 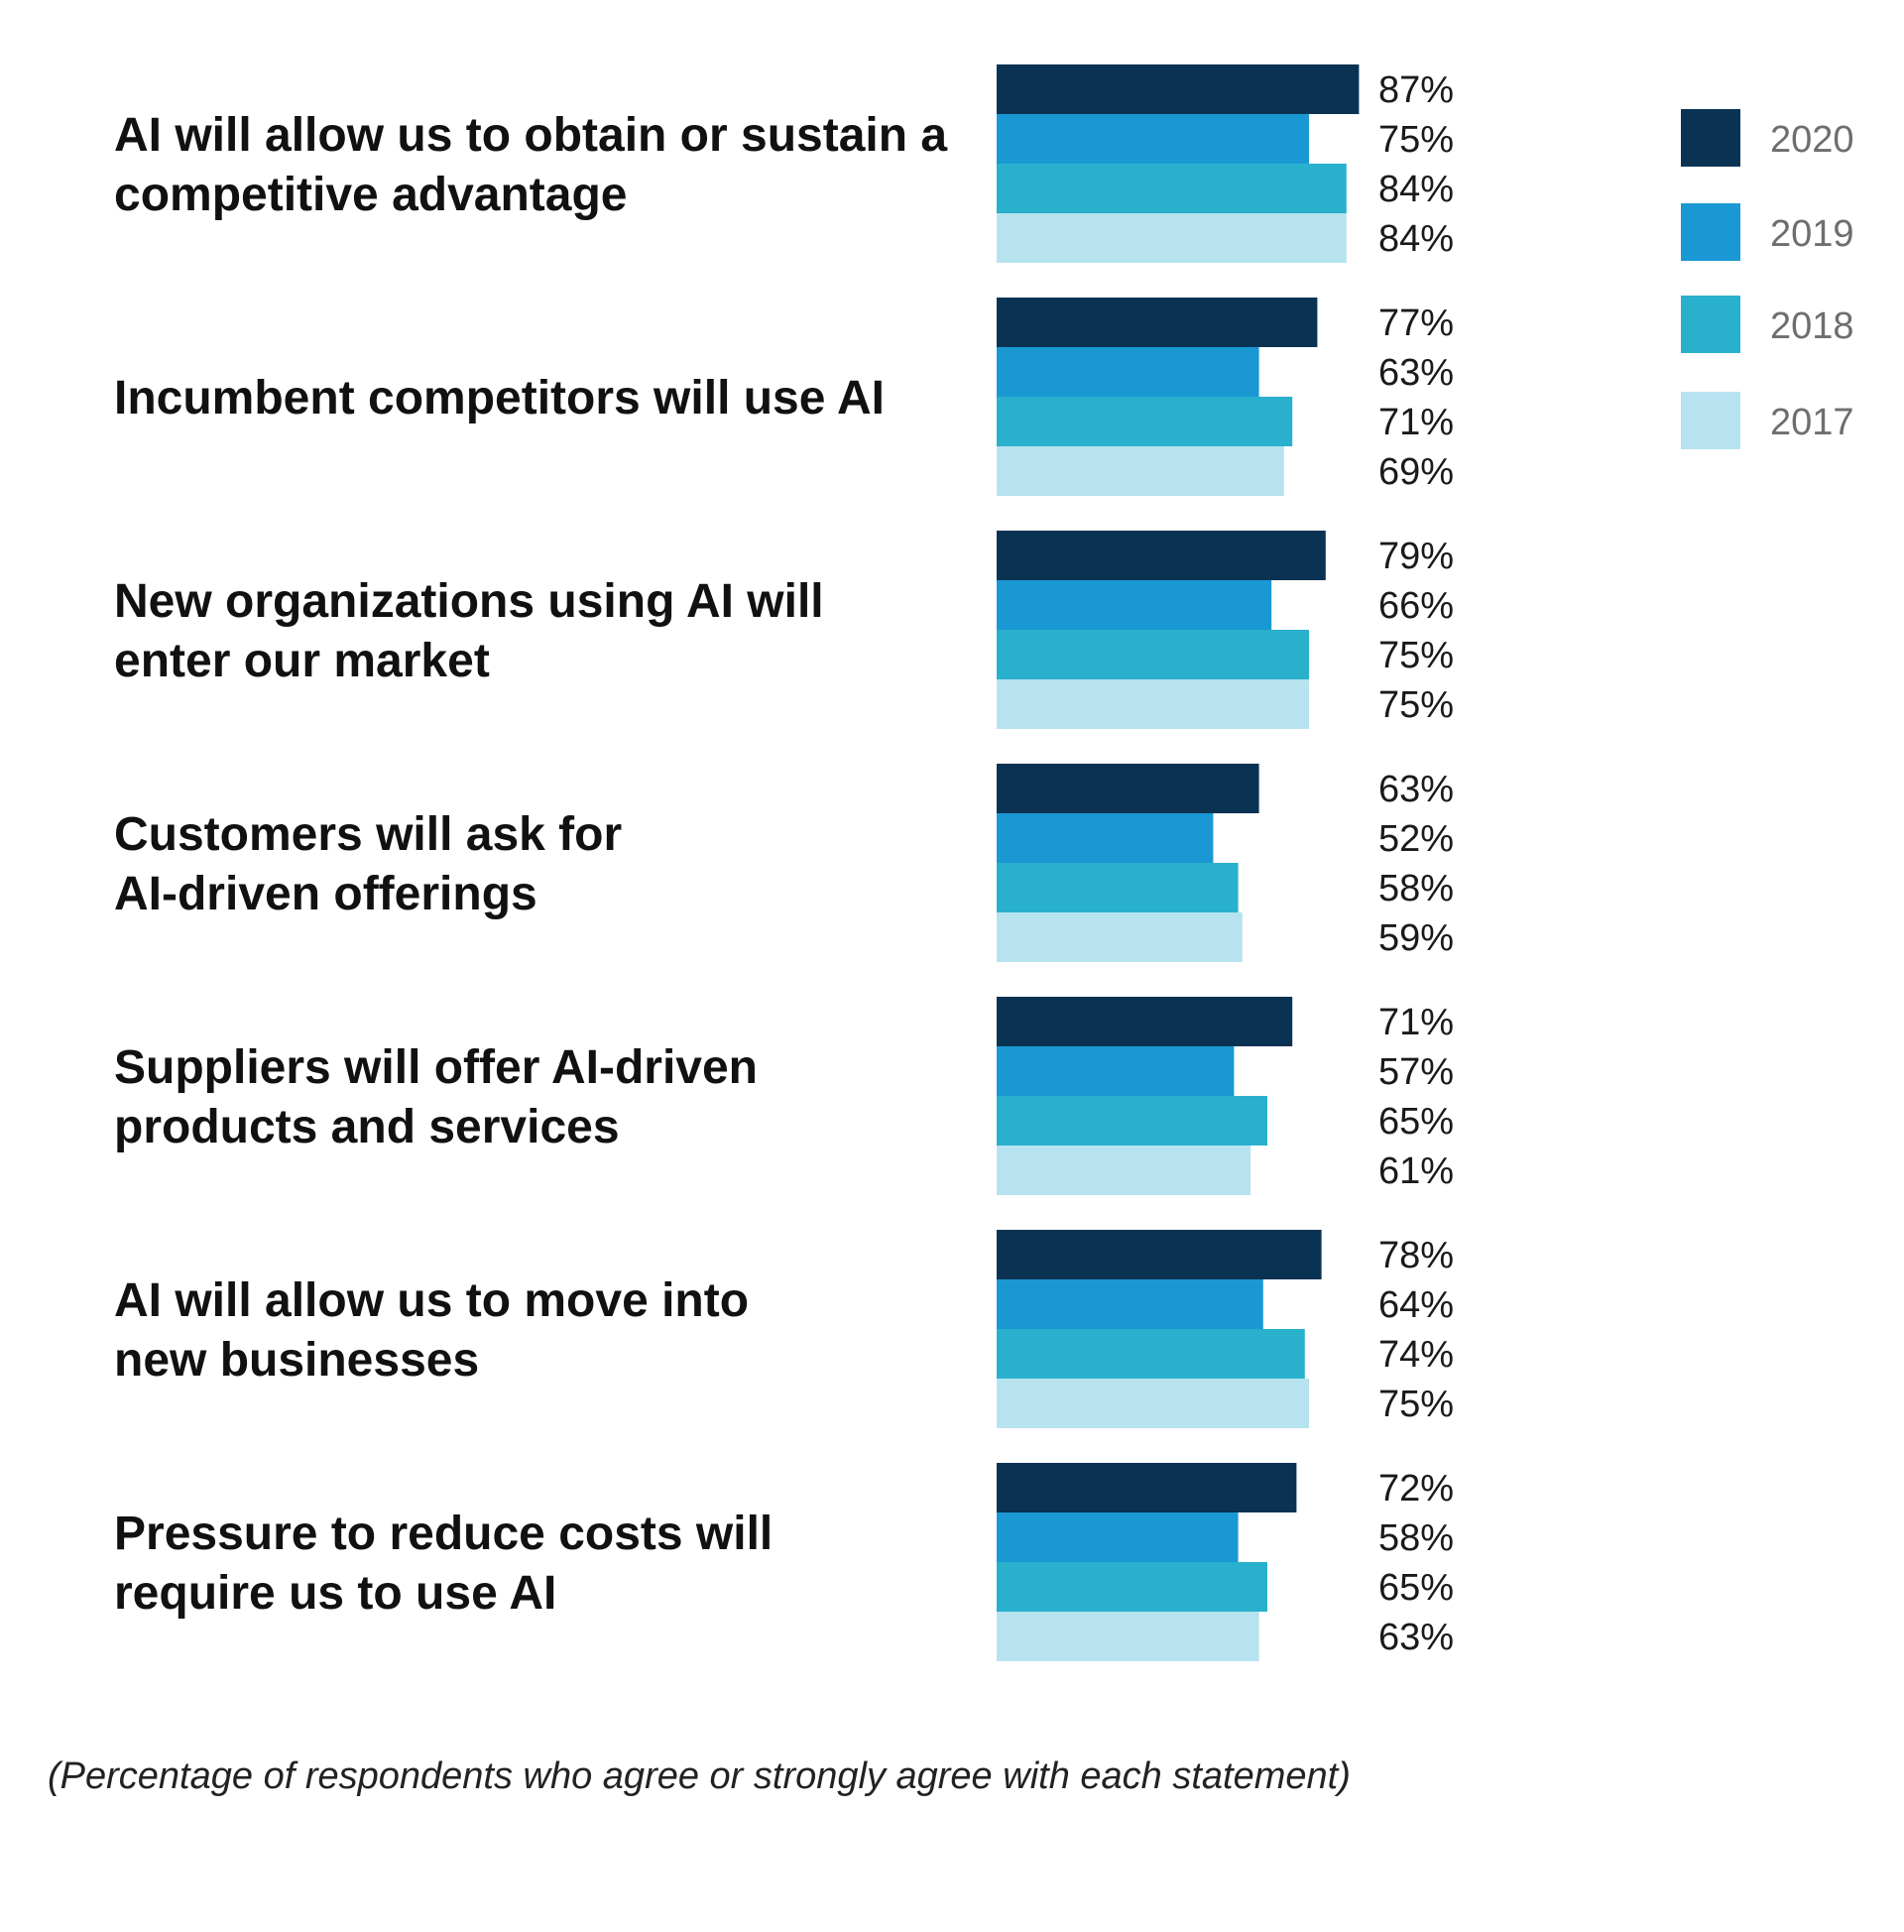 I want to click on category-label: AI-driven offerings, so click(x=325, y=894).